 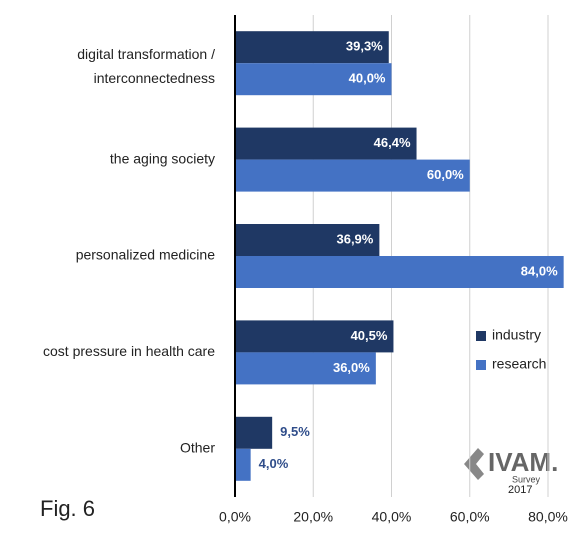 I want to click on value-label: 40,0%, so click(x=367, y=78).